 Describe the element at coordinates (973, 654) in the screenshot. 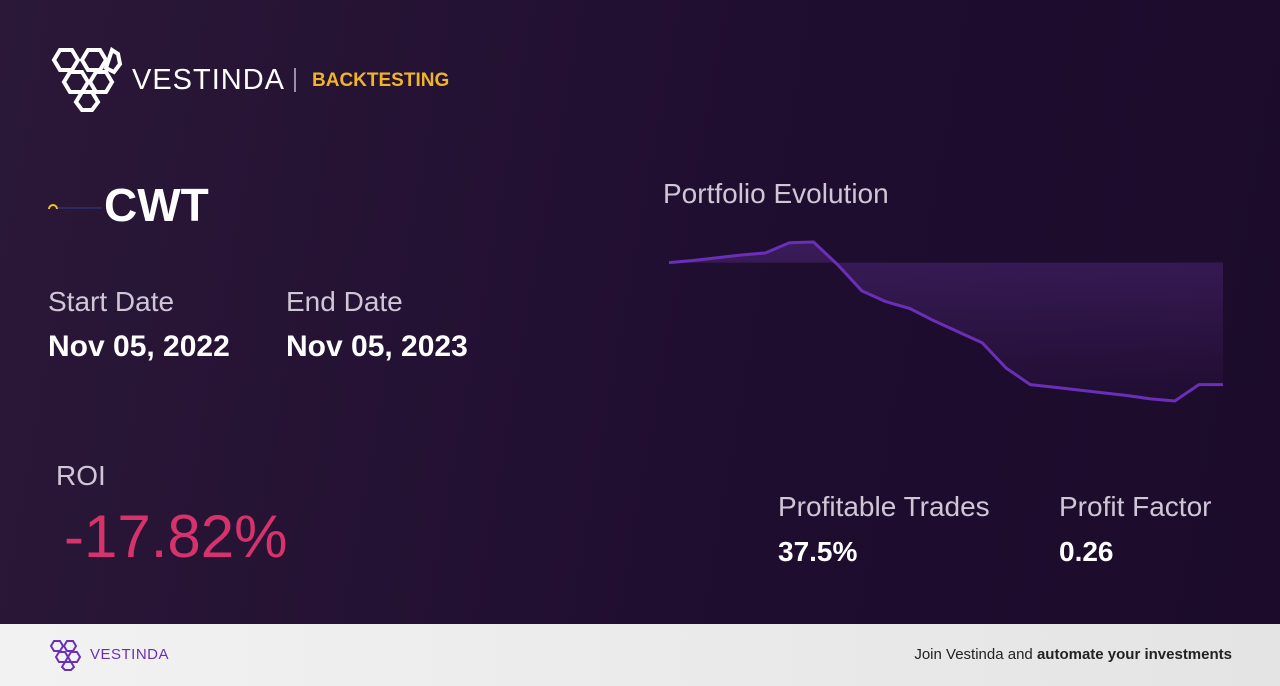

I see `cta-text: Join Vestinda and` at that location.